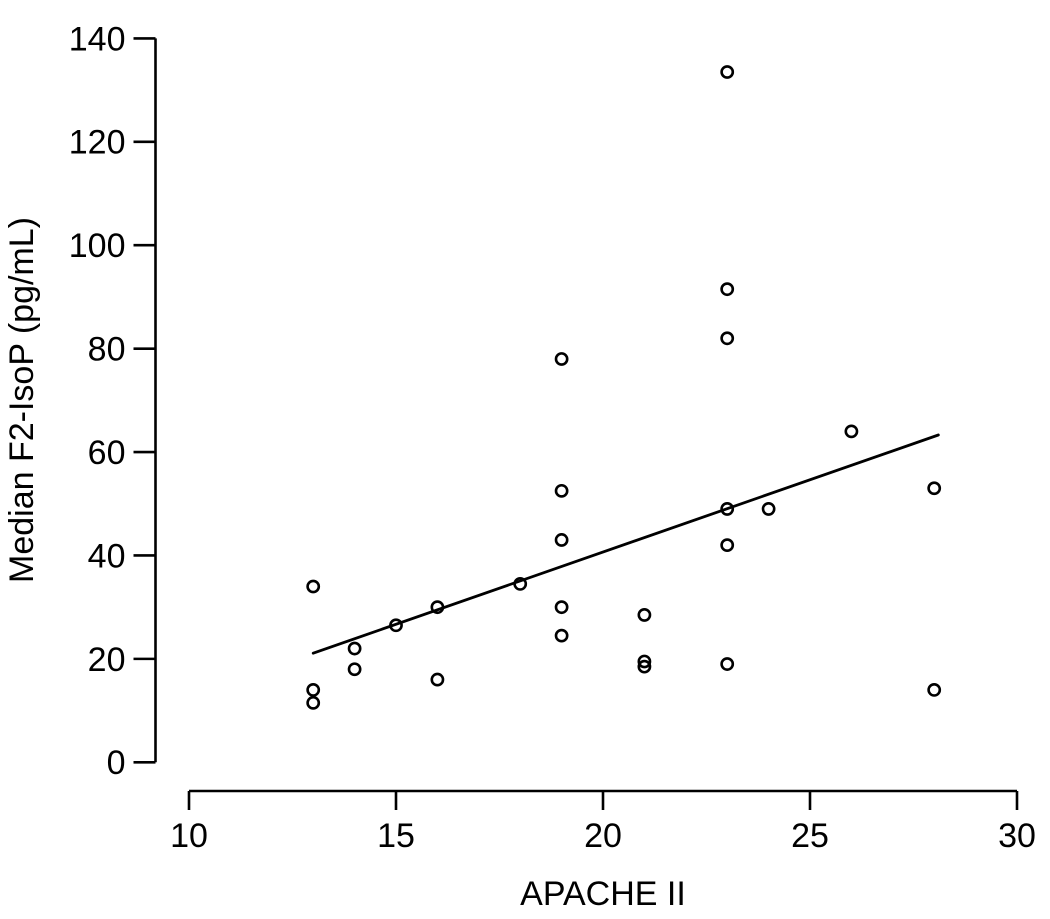 The height and width of the screenshot is (919, 1050). I want to click on x-tick-label: 20, so click(603, 836).